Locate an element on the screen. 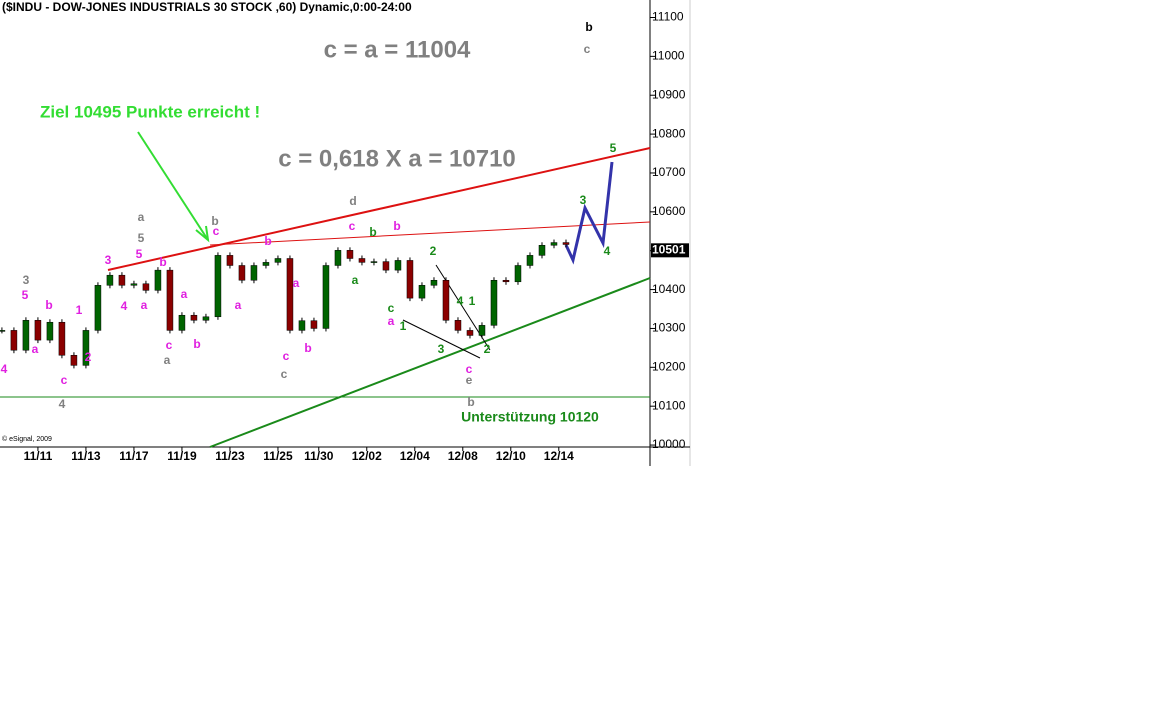 The image size is (1152, 720). wedge-line is located at coordinates (441, 339).